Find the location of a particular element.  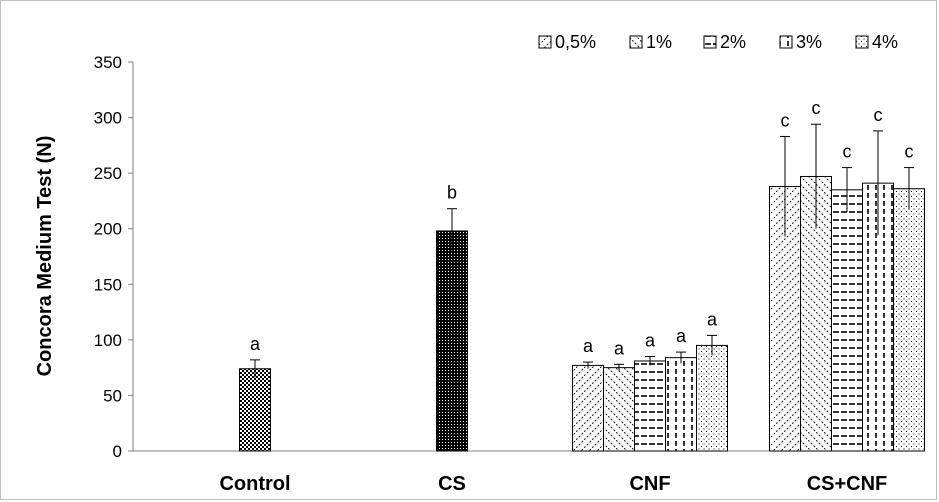

category-label: Control is located at coordinates (254, 484).